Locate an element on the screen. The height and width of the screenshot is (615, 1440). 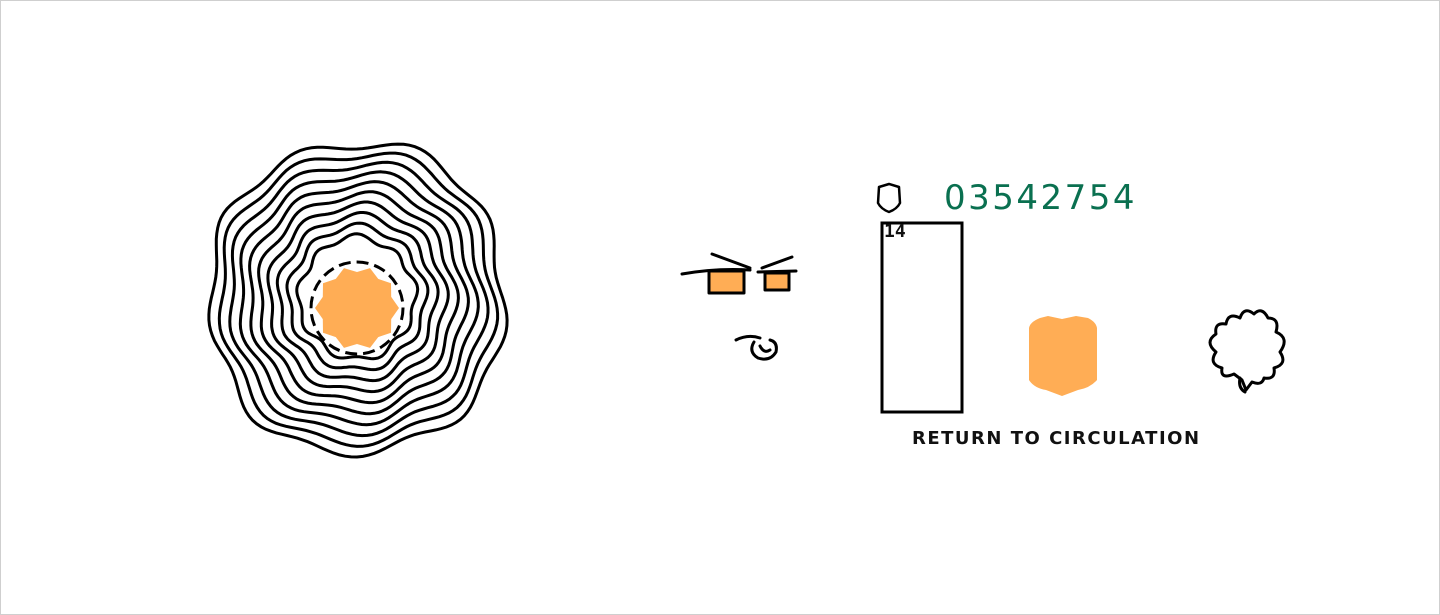
slot-box is located at coordinates (922, 317).